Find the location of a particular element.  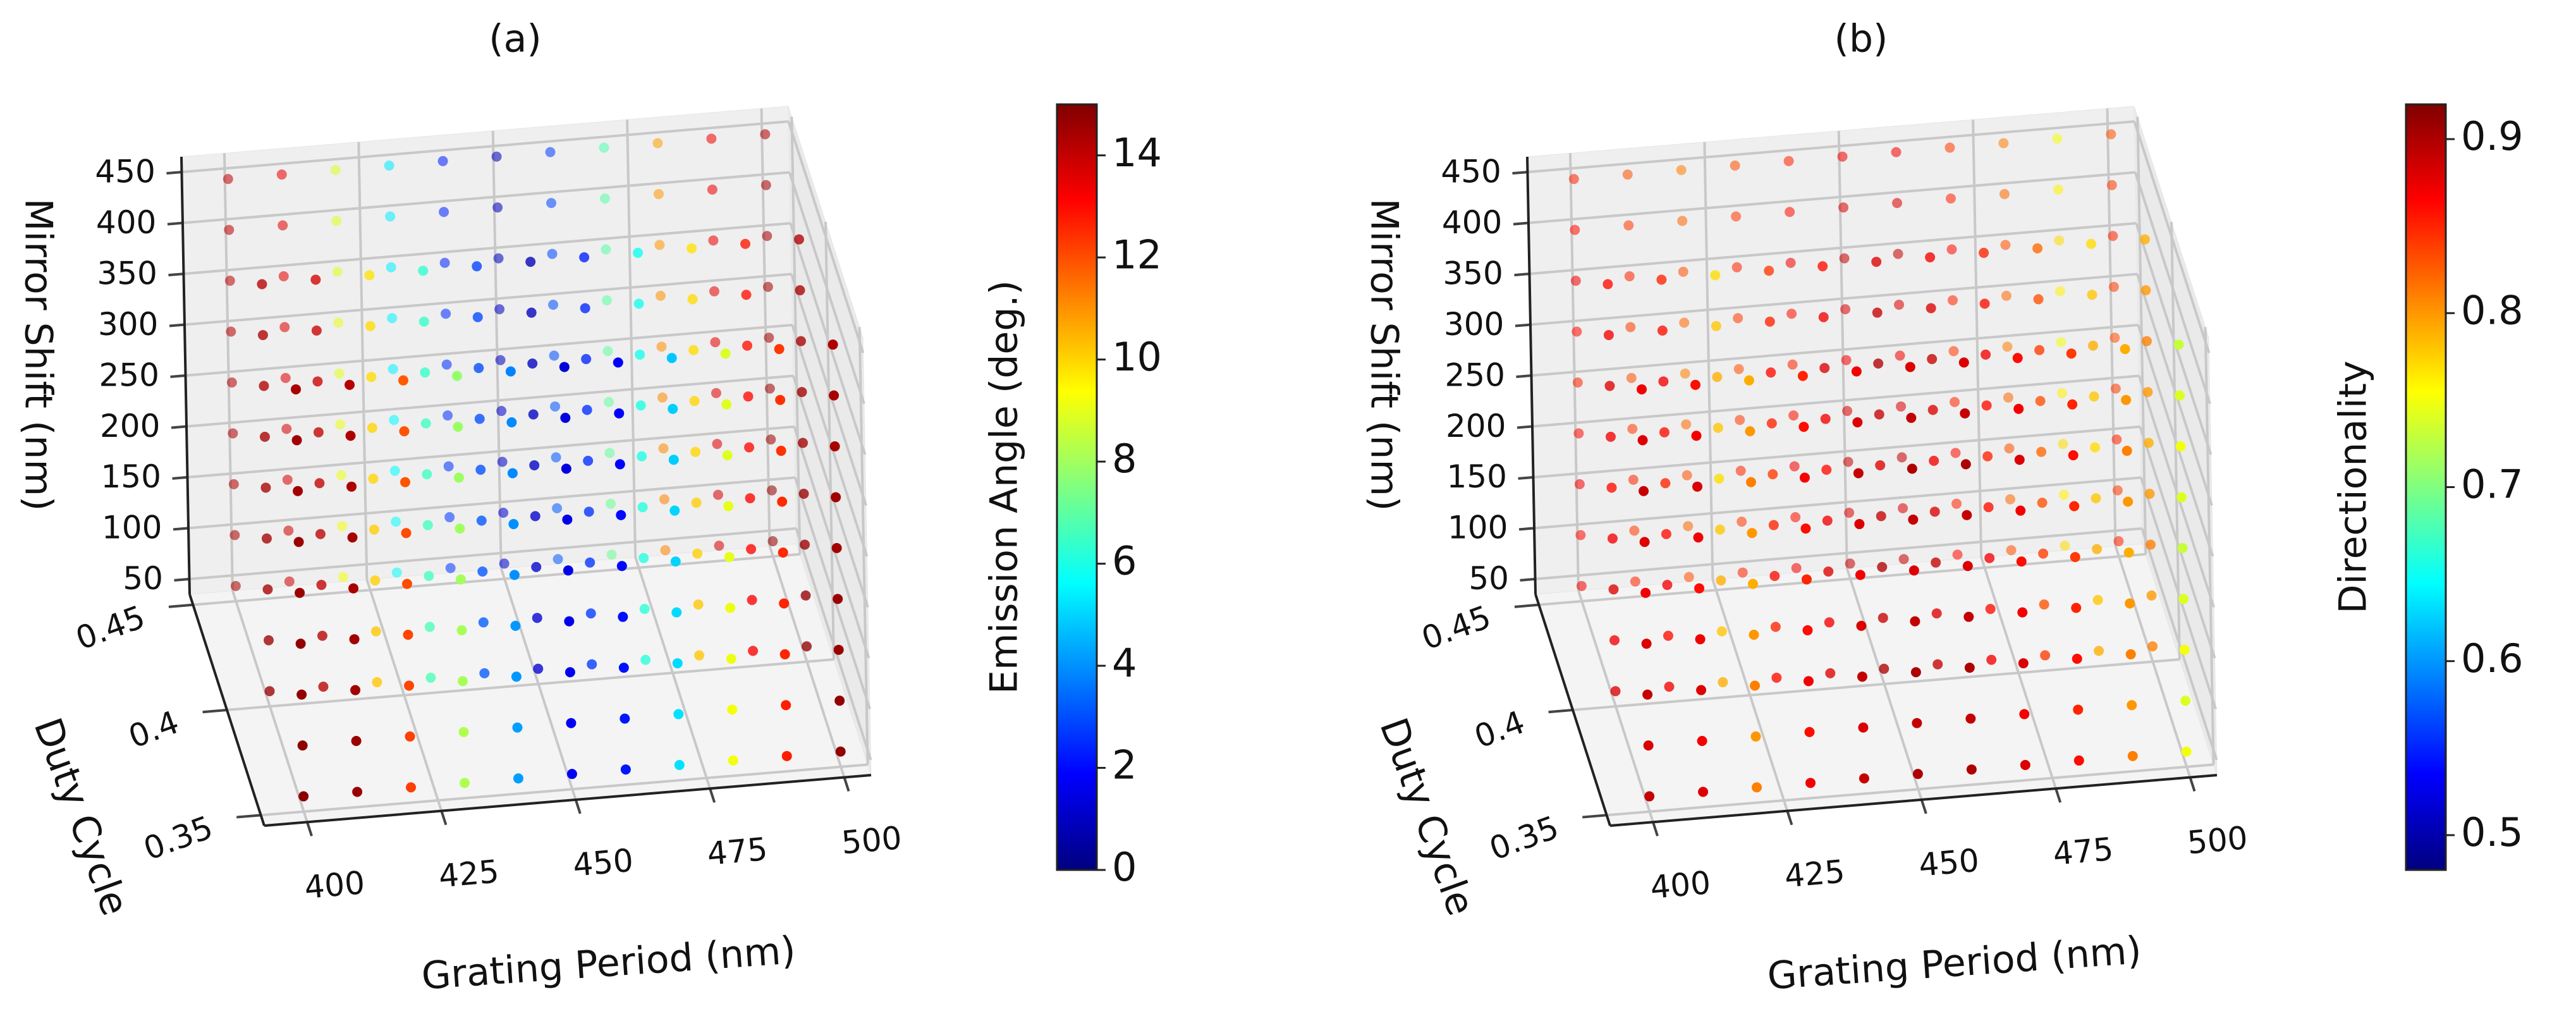

x-tick-label: 425 is located at coordinates (1815, 874).